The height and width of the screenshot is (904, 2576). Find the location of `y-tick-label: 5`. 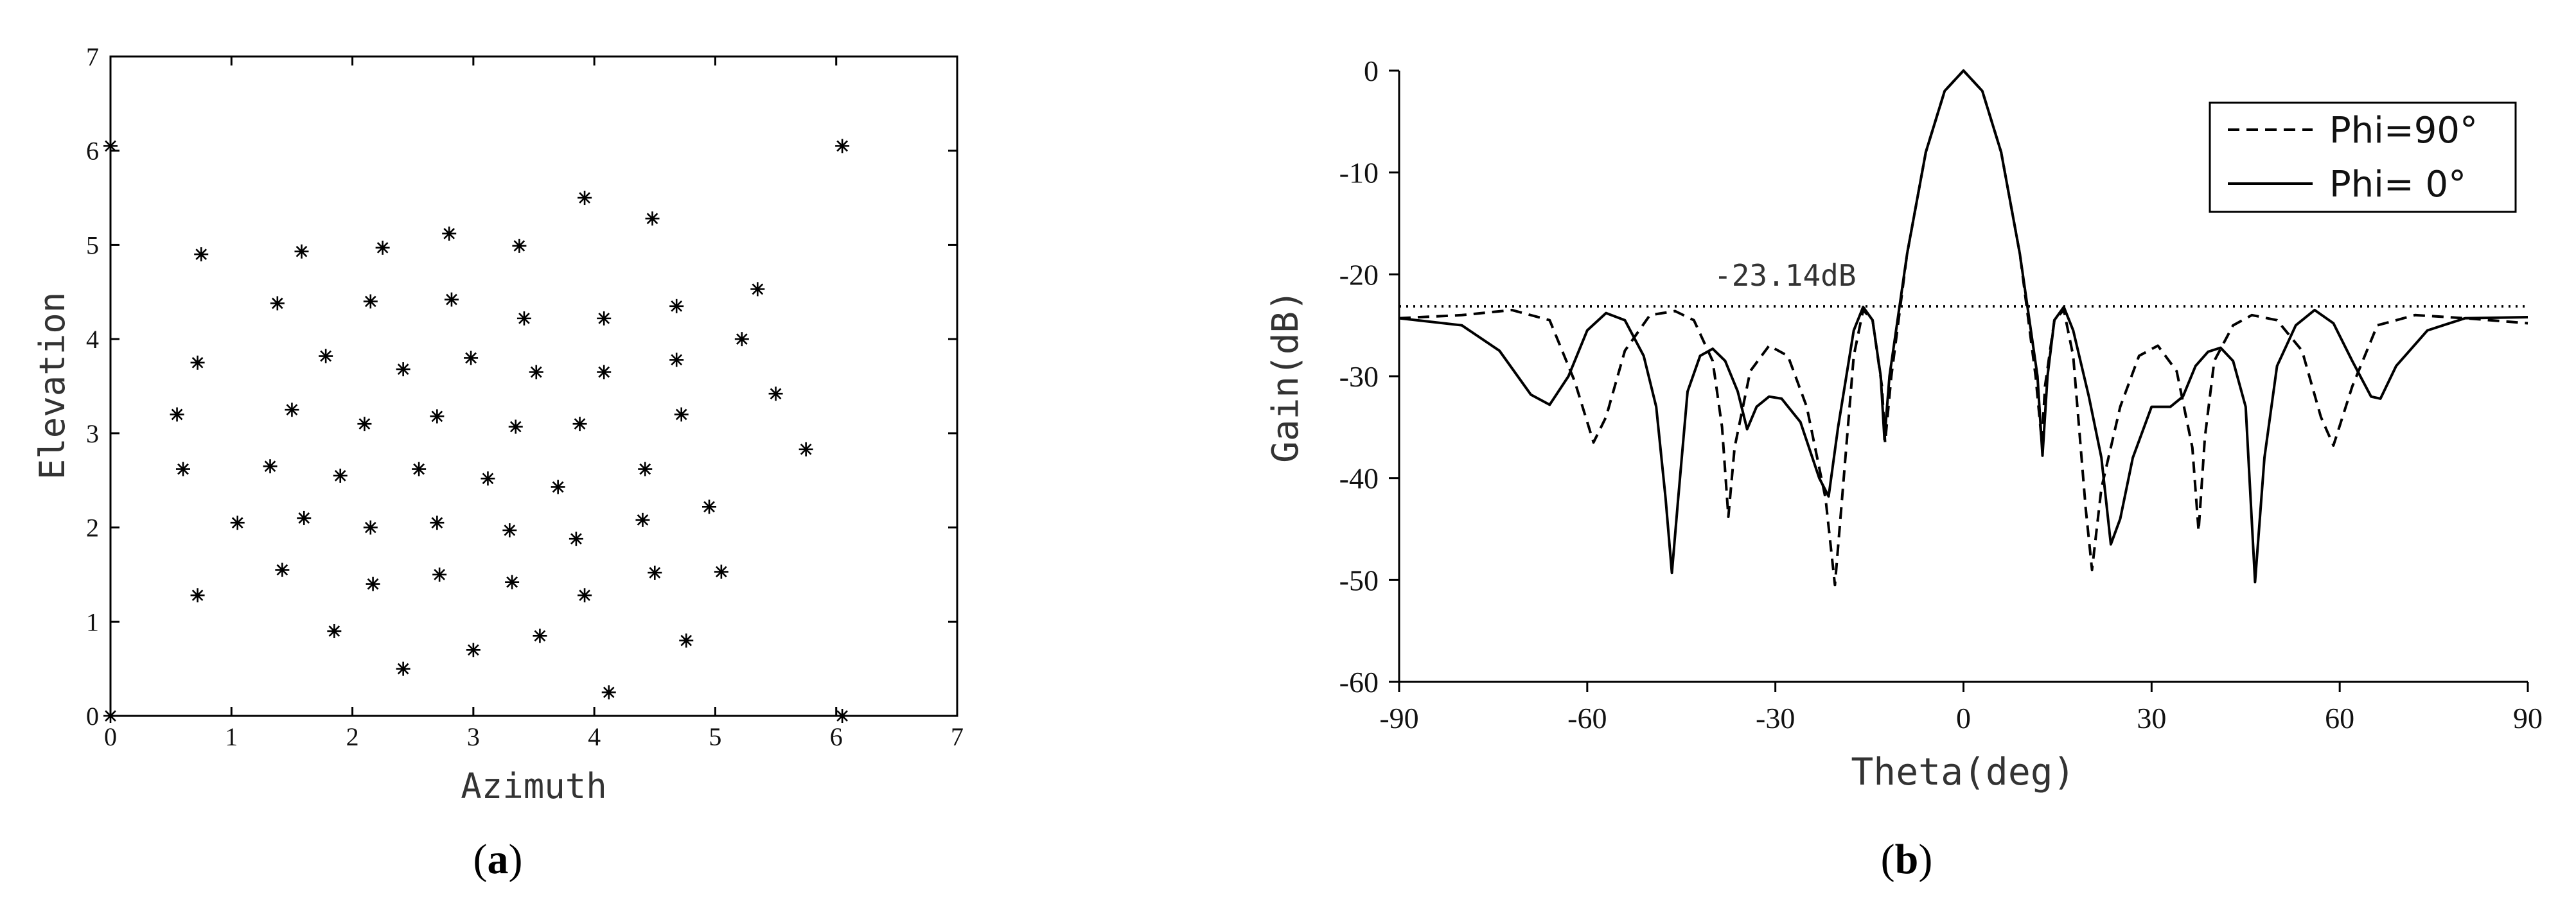

y-tick-label: 5 is located at coordinates (92, 245).